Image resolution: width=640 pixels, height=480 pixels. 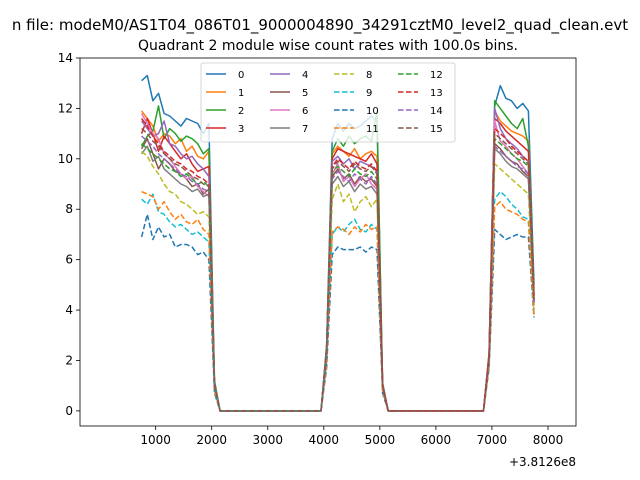 I want to click on x-tick-label: 3000, so click(x=267, y=440).